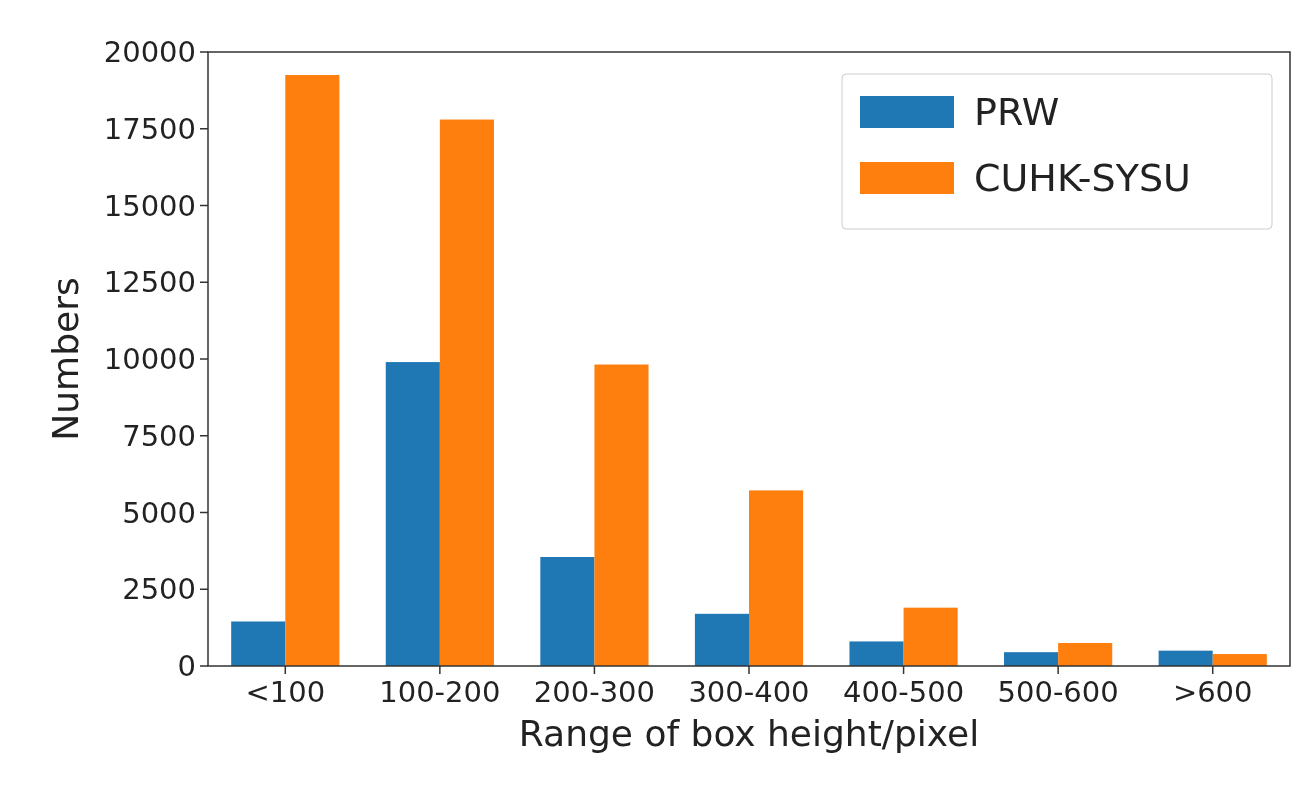 The width and height of the screenshot is (1312, 794). What do you see at coordinates (149, 282) in the screenshot?
I see `y-tick-label: 12500` at bounding box center [149, 282].